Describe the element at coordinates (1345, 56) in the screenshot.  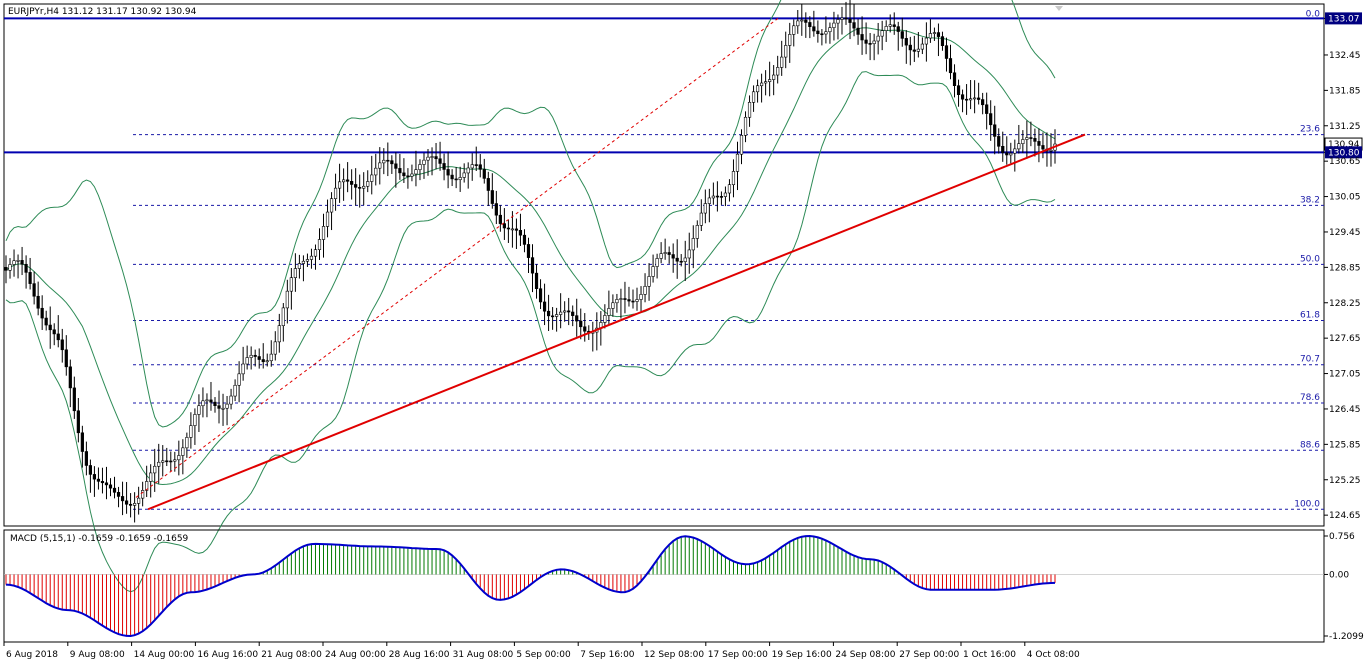
I see `price-tick-label: 132.45` at that location.